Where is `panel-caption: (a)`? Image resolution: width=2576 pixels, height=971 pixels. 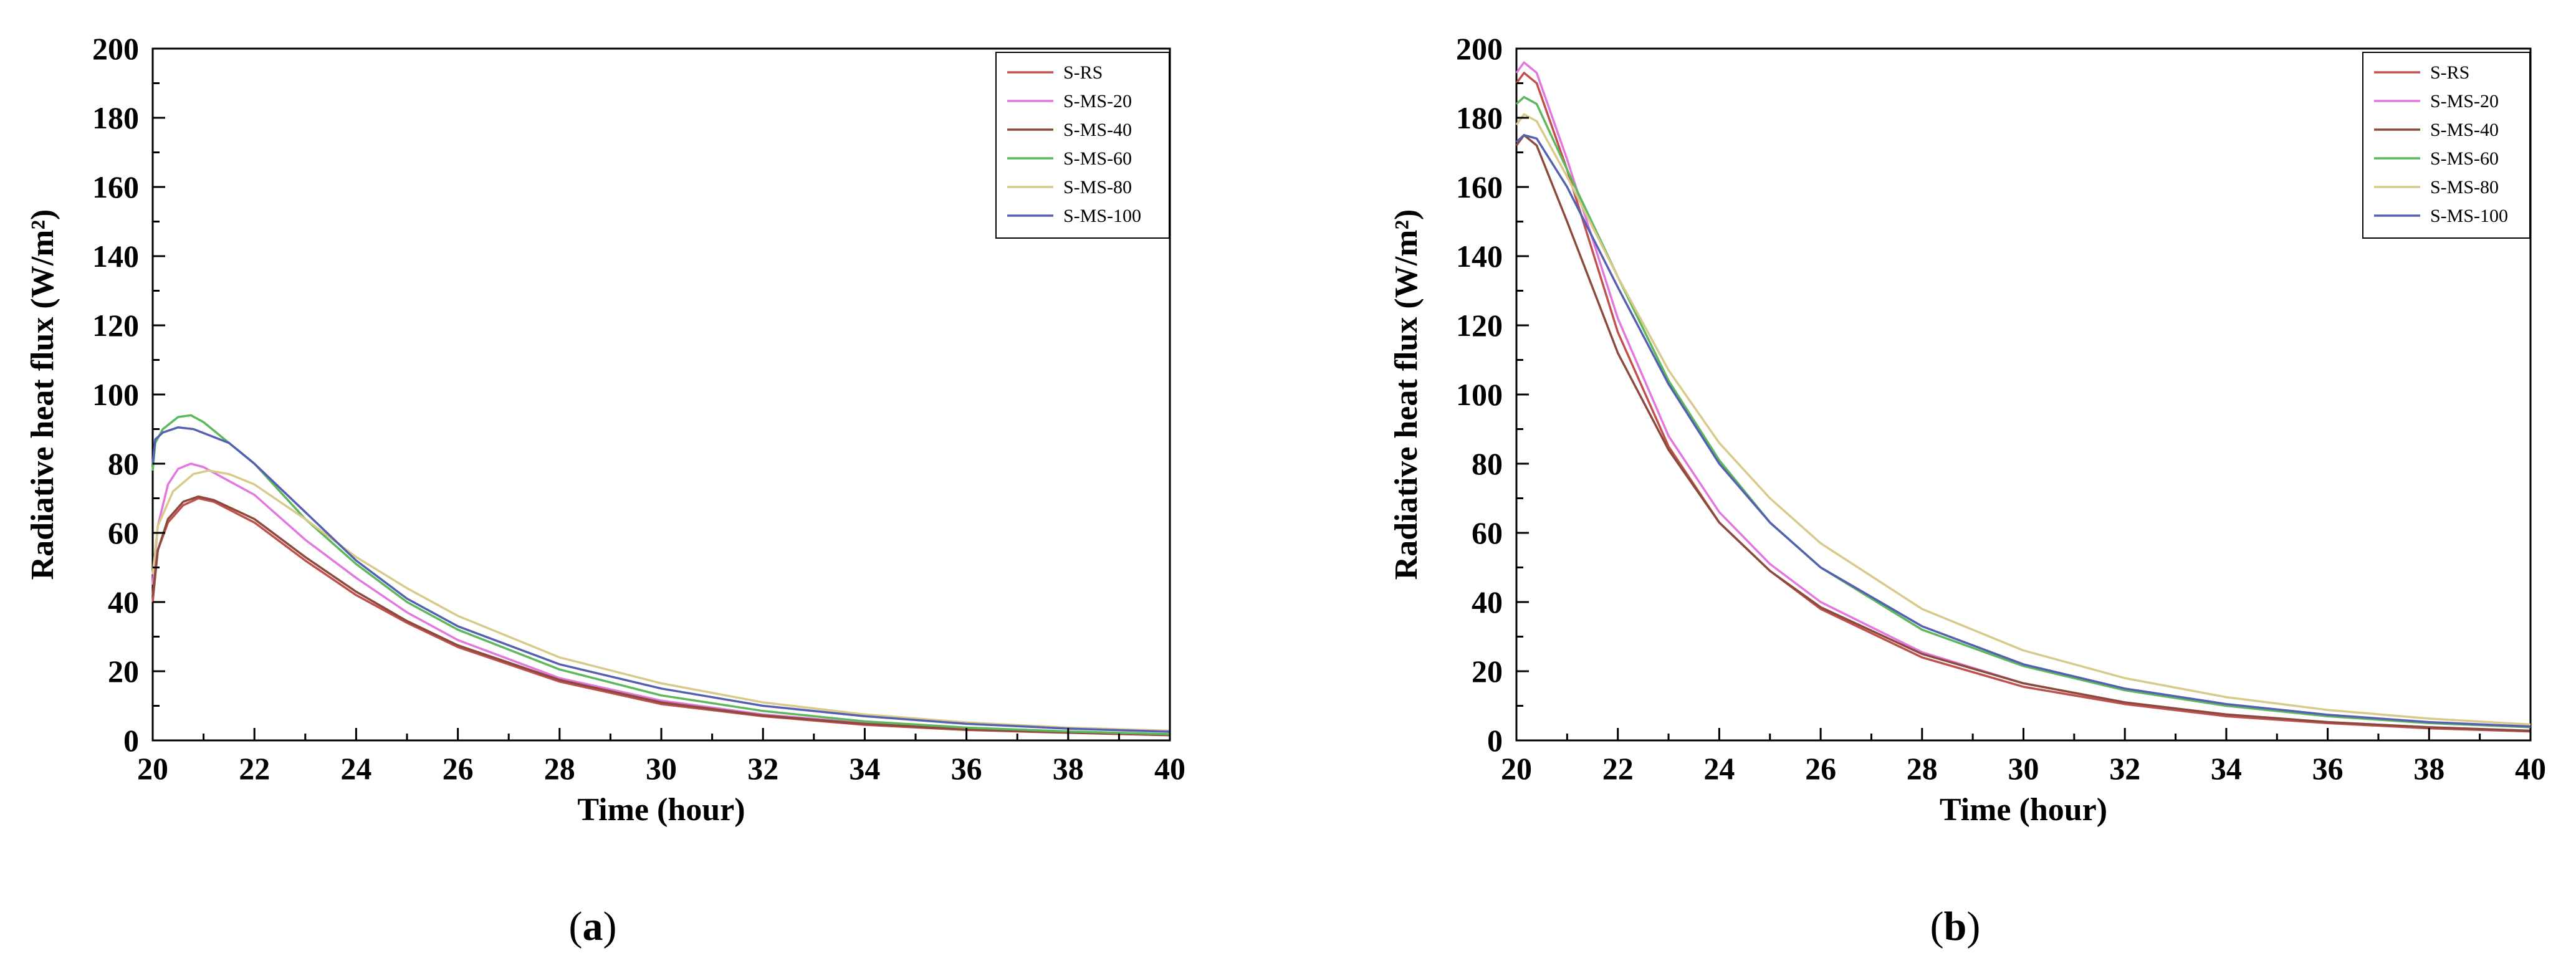
panel-caption: (a) is located at coordinates (593, 926).